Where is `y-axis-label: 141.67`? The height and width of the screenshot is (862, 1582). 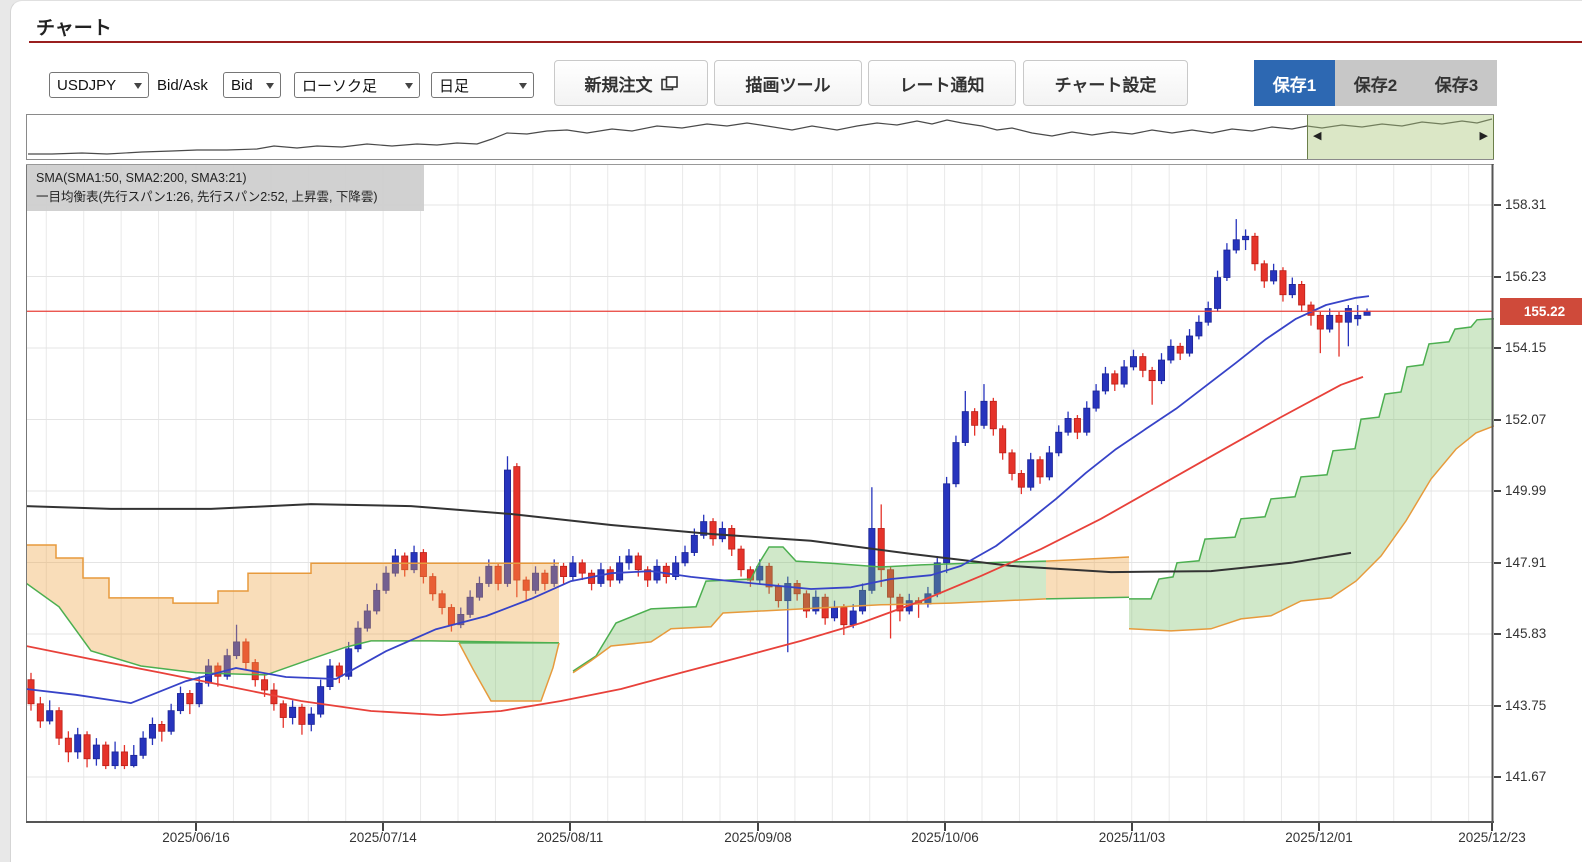
y-axis-label: 141.67 is located at coordinates (1526, 776).